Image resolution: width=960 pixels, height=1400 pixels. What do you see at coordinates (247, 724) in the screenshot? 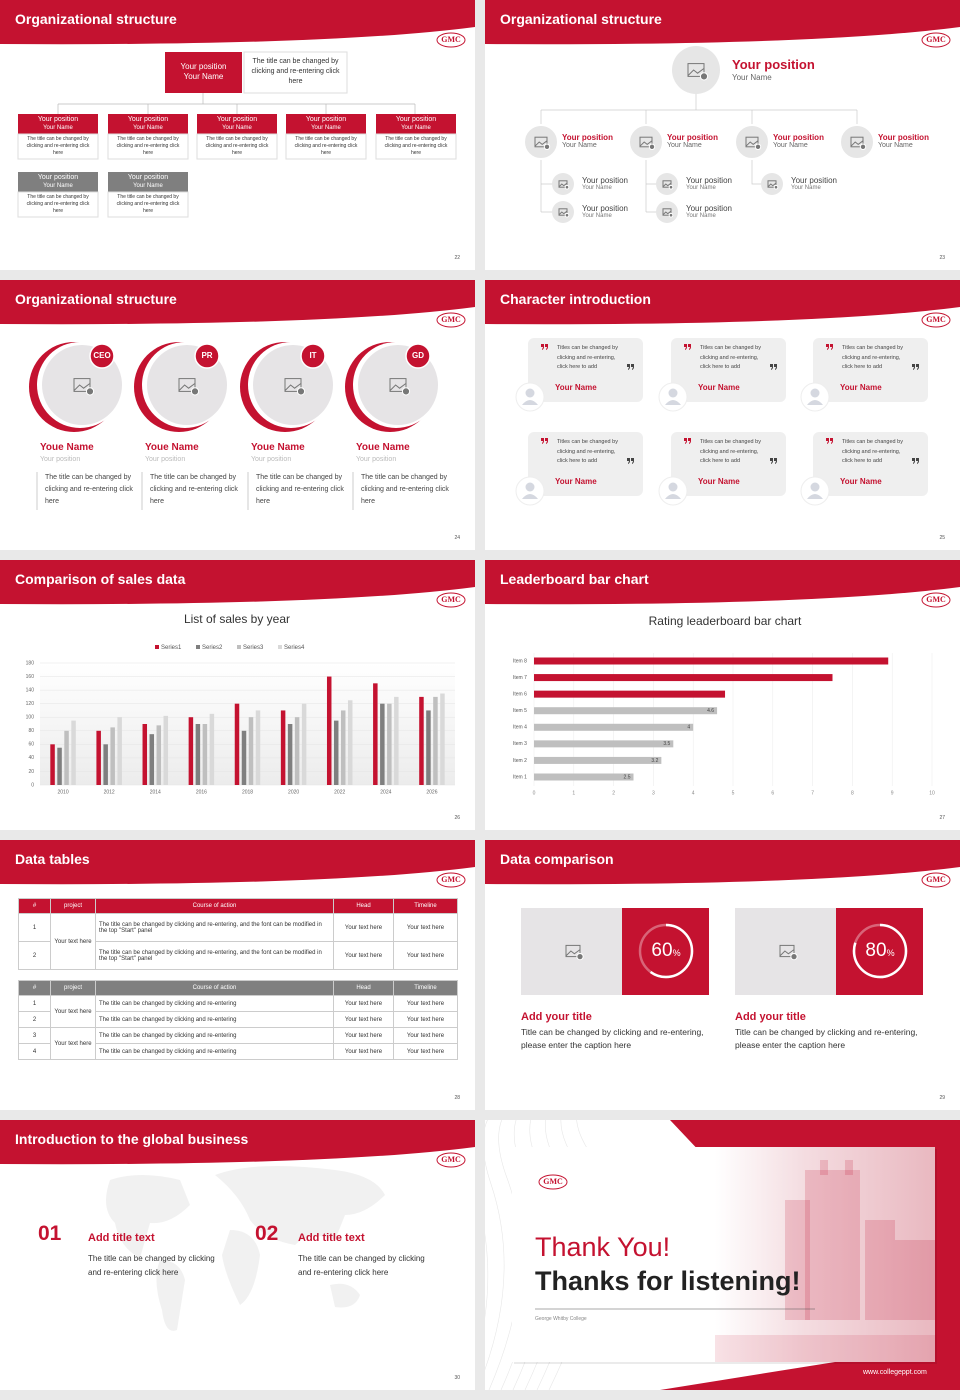
I see `plot-area` at bounding box center [247, 724].